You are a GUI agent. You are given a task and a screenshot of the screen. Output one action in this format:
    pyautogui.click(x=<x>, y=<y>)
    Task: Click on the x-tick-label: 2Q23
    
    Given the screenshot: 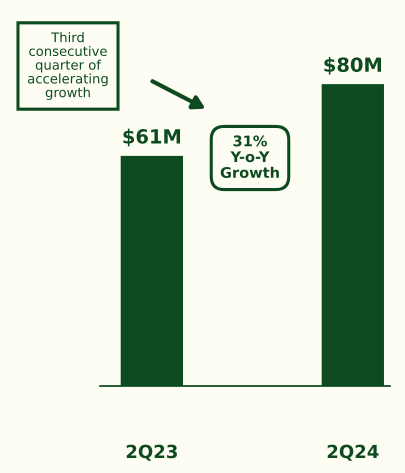 What is the action you would take?
    pyautogui.click(x=151, y=452)
    